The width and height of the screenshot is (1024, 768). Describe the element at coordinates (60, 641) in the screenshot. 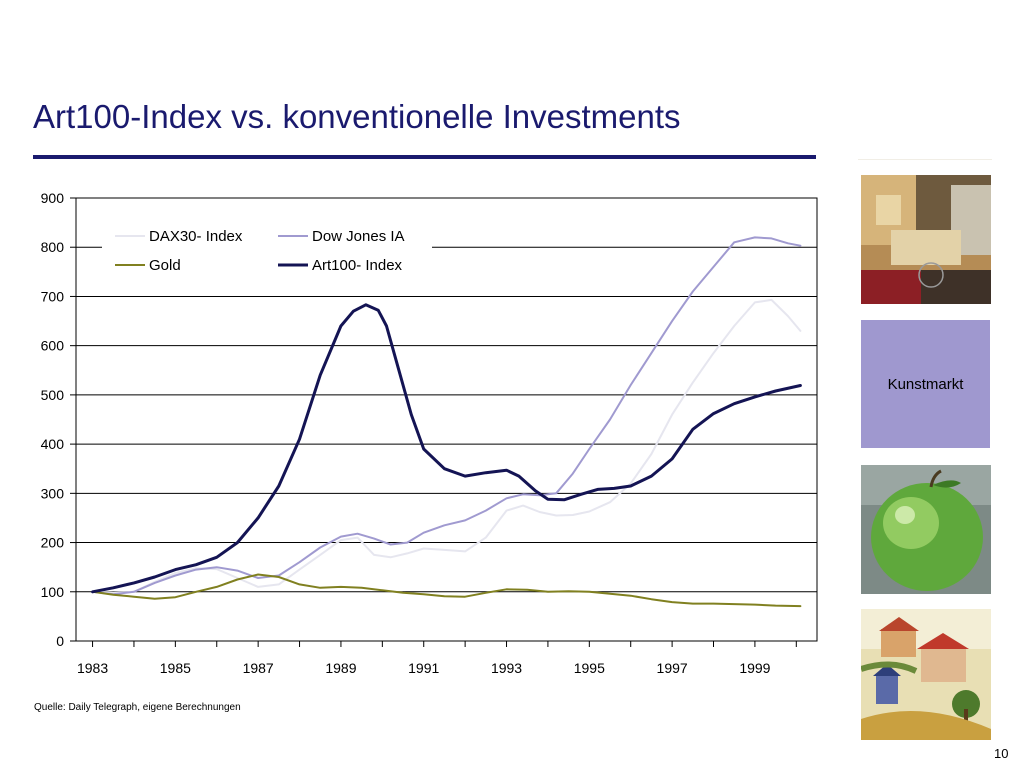

I see `y-tick-label: 0` at that location.